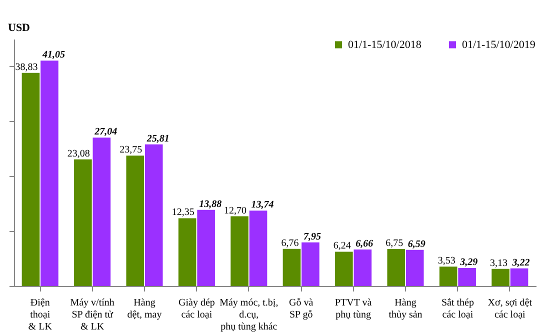 The height and width of the screenshot is (335, 540). Describe the element at coordinates (106, 132) in the screenshot. I see `data-label: 27,04` at that location.